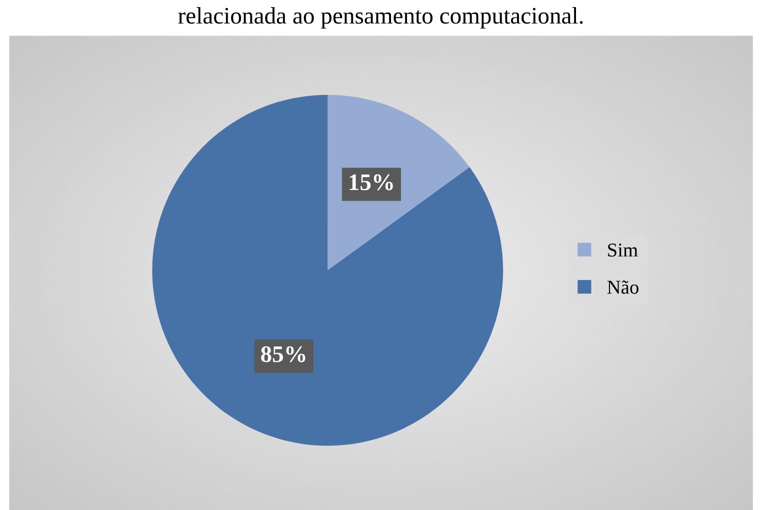  What do you see at coordinates (283, 354) in the screenshot?
I see `data-label: 85%` at bounding box center [283, 354].